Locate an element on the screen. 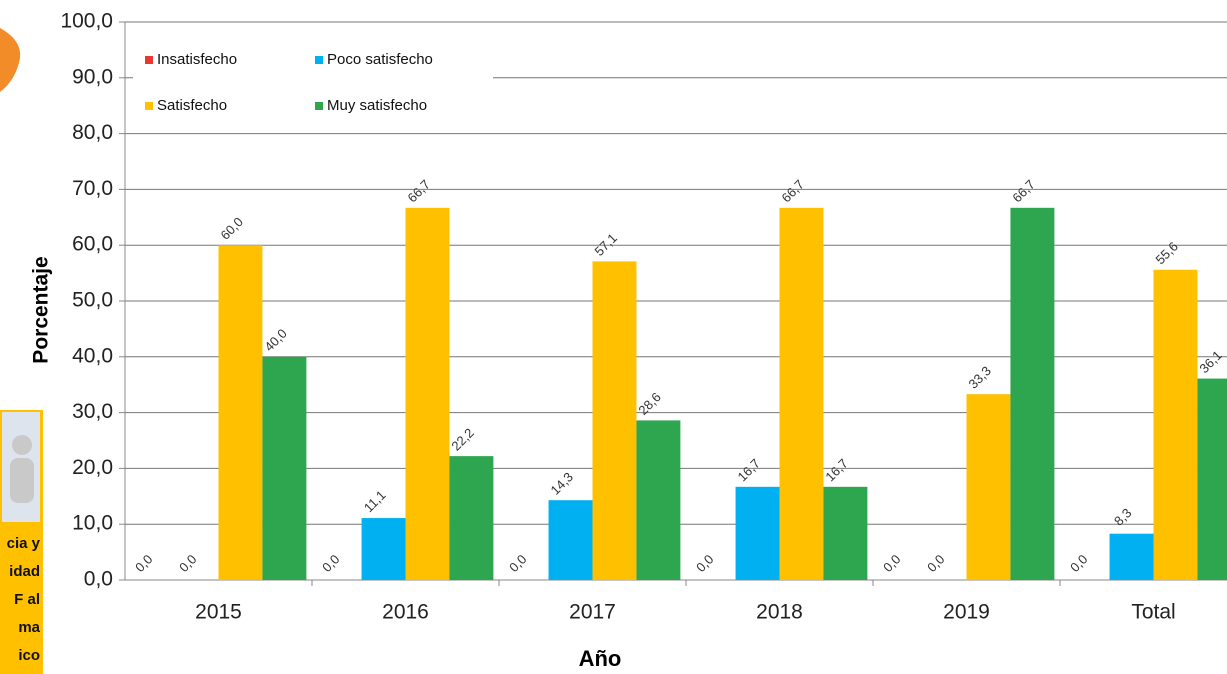 This screenshot has height=674, width=1227. x-tick-label: 2015 is located at coordinates (218, 612).